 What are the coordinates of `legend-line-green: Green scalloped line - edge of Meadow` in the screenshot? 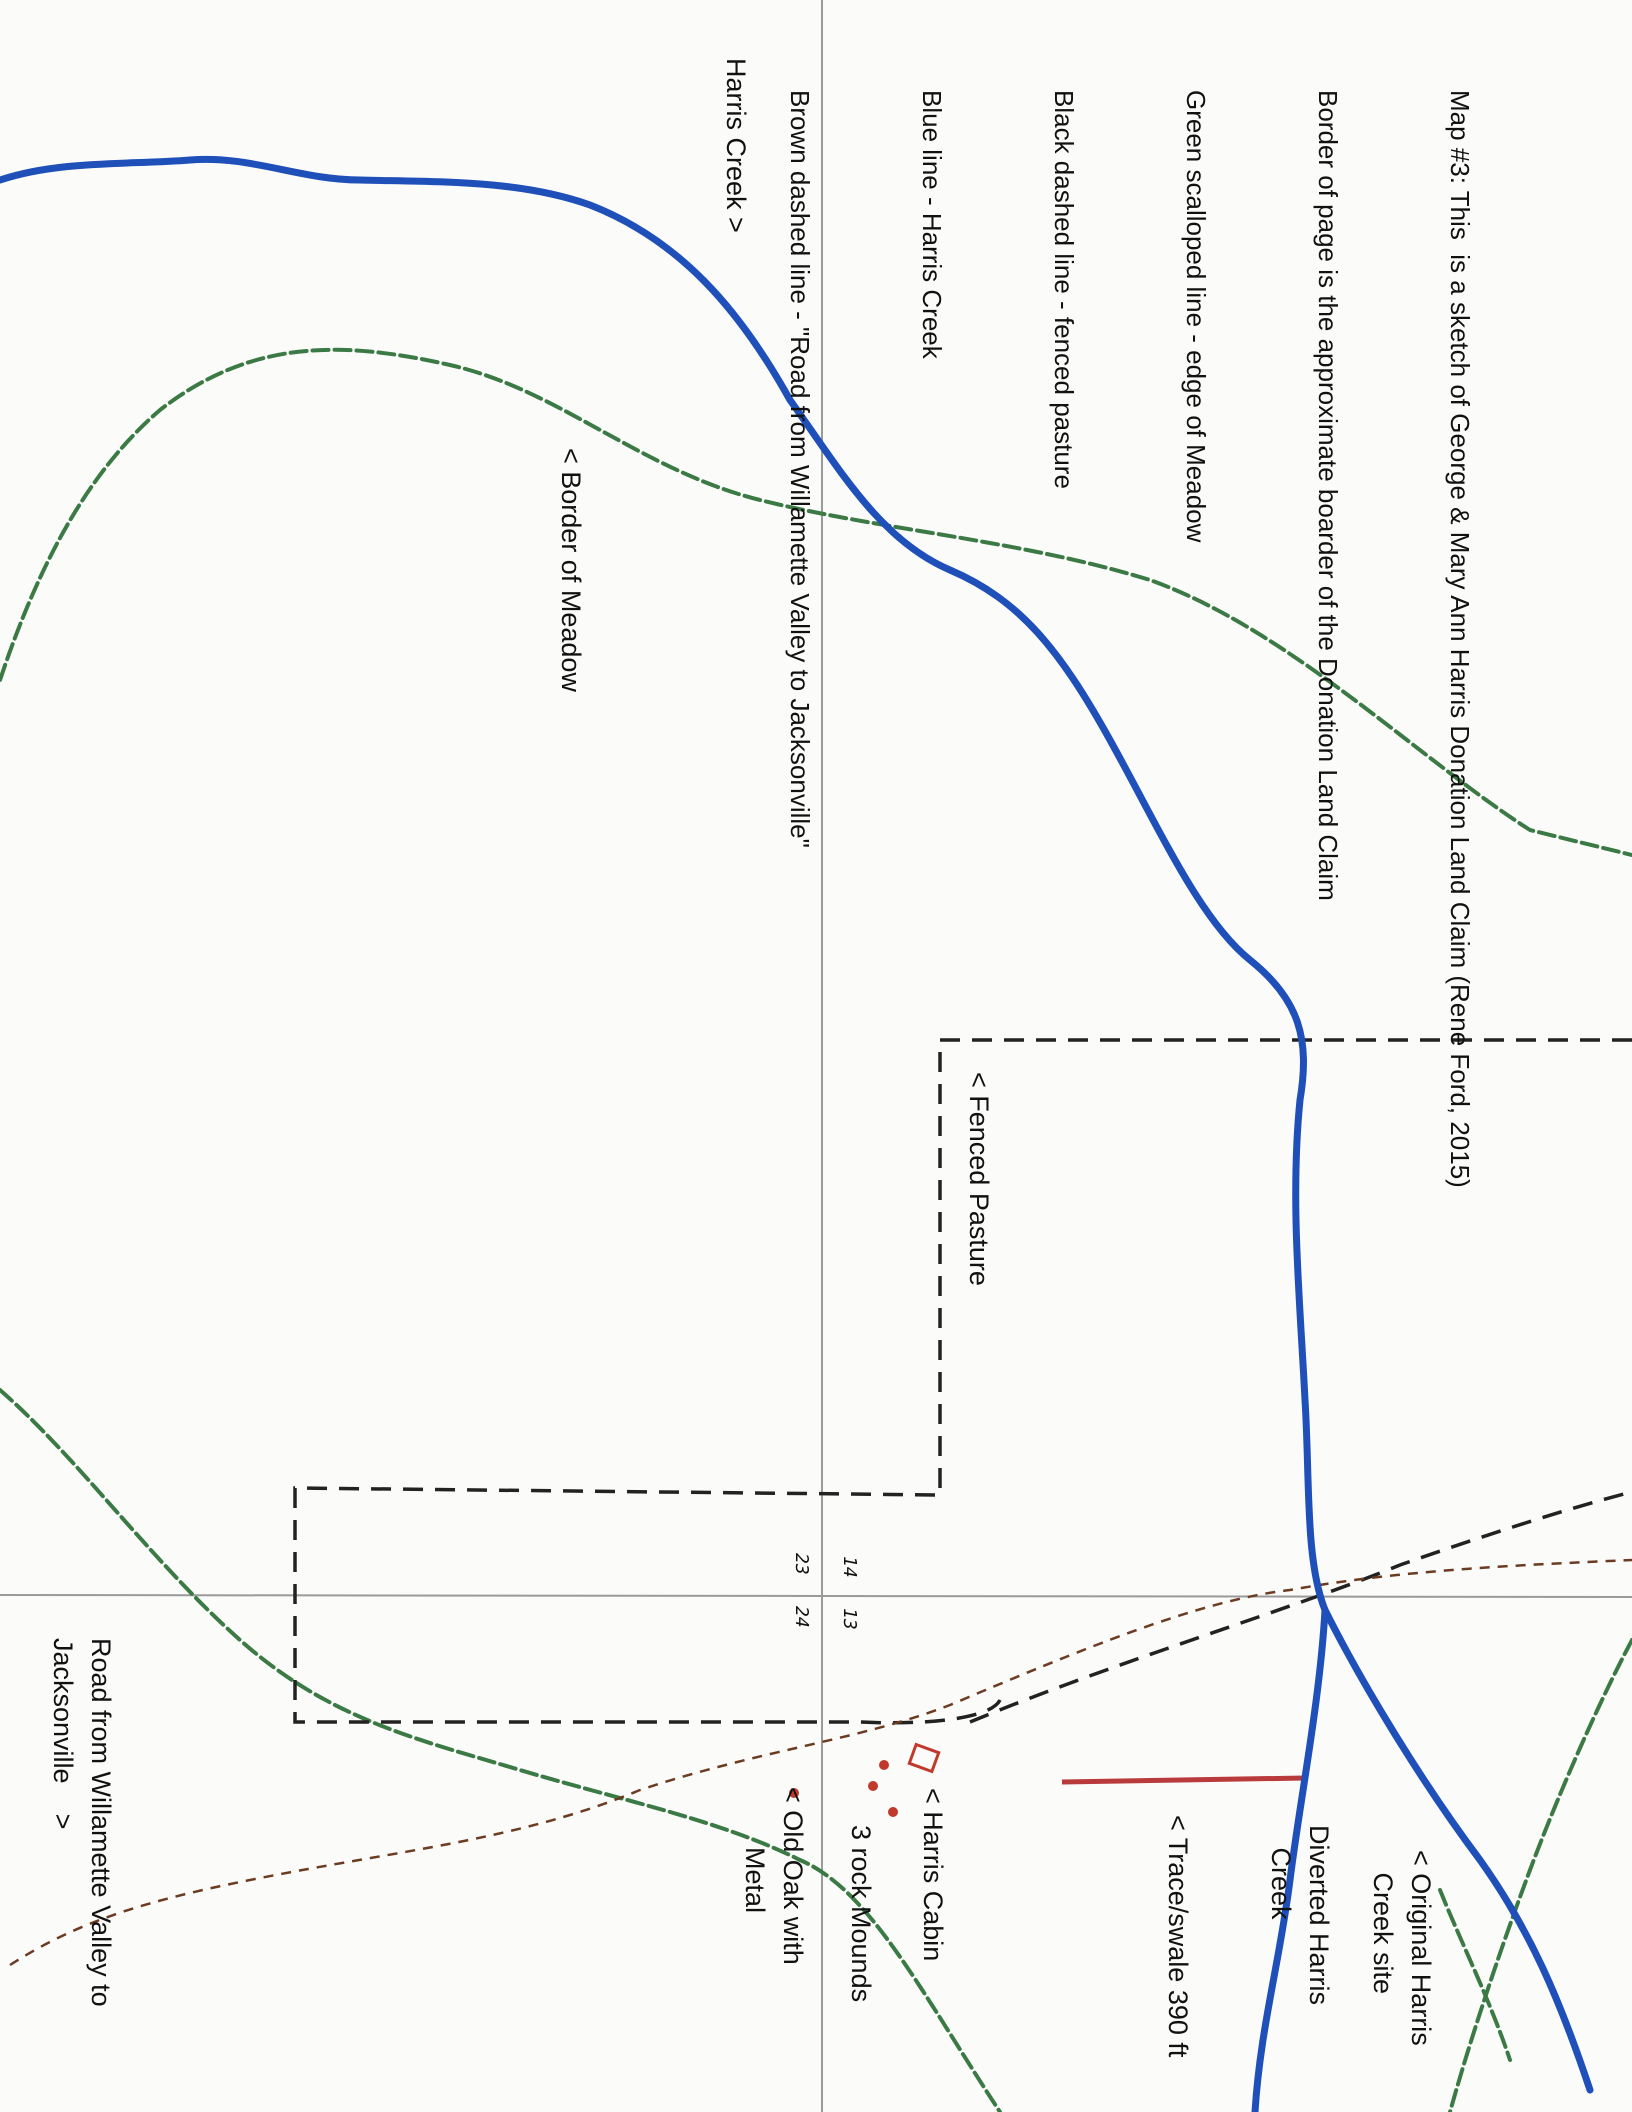 It's located at (1196, 316).